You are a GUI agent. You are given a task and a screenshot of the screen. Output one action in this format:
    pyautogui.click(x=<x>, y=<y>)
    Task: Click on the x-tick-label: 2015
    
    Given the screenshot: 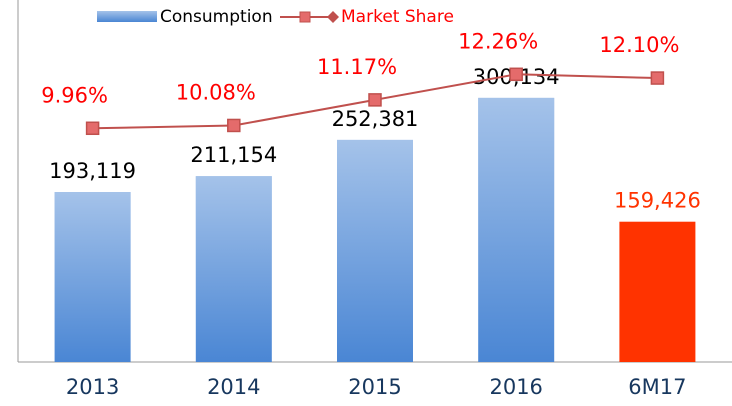 What is the action you would take?
    pyautogui.click(x=374, y=387)
    